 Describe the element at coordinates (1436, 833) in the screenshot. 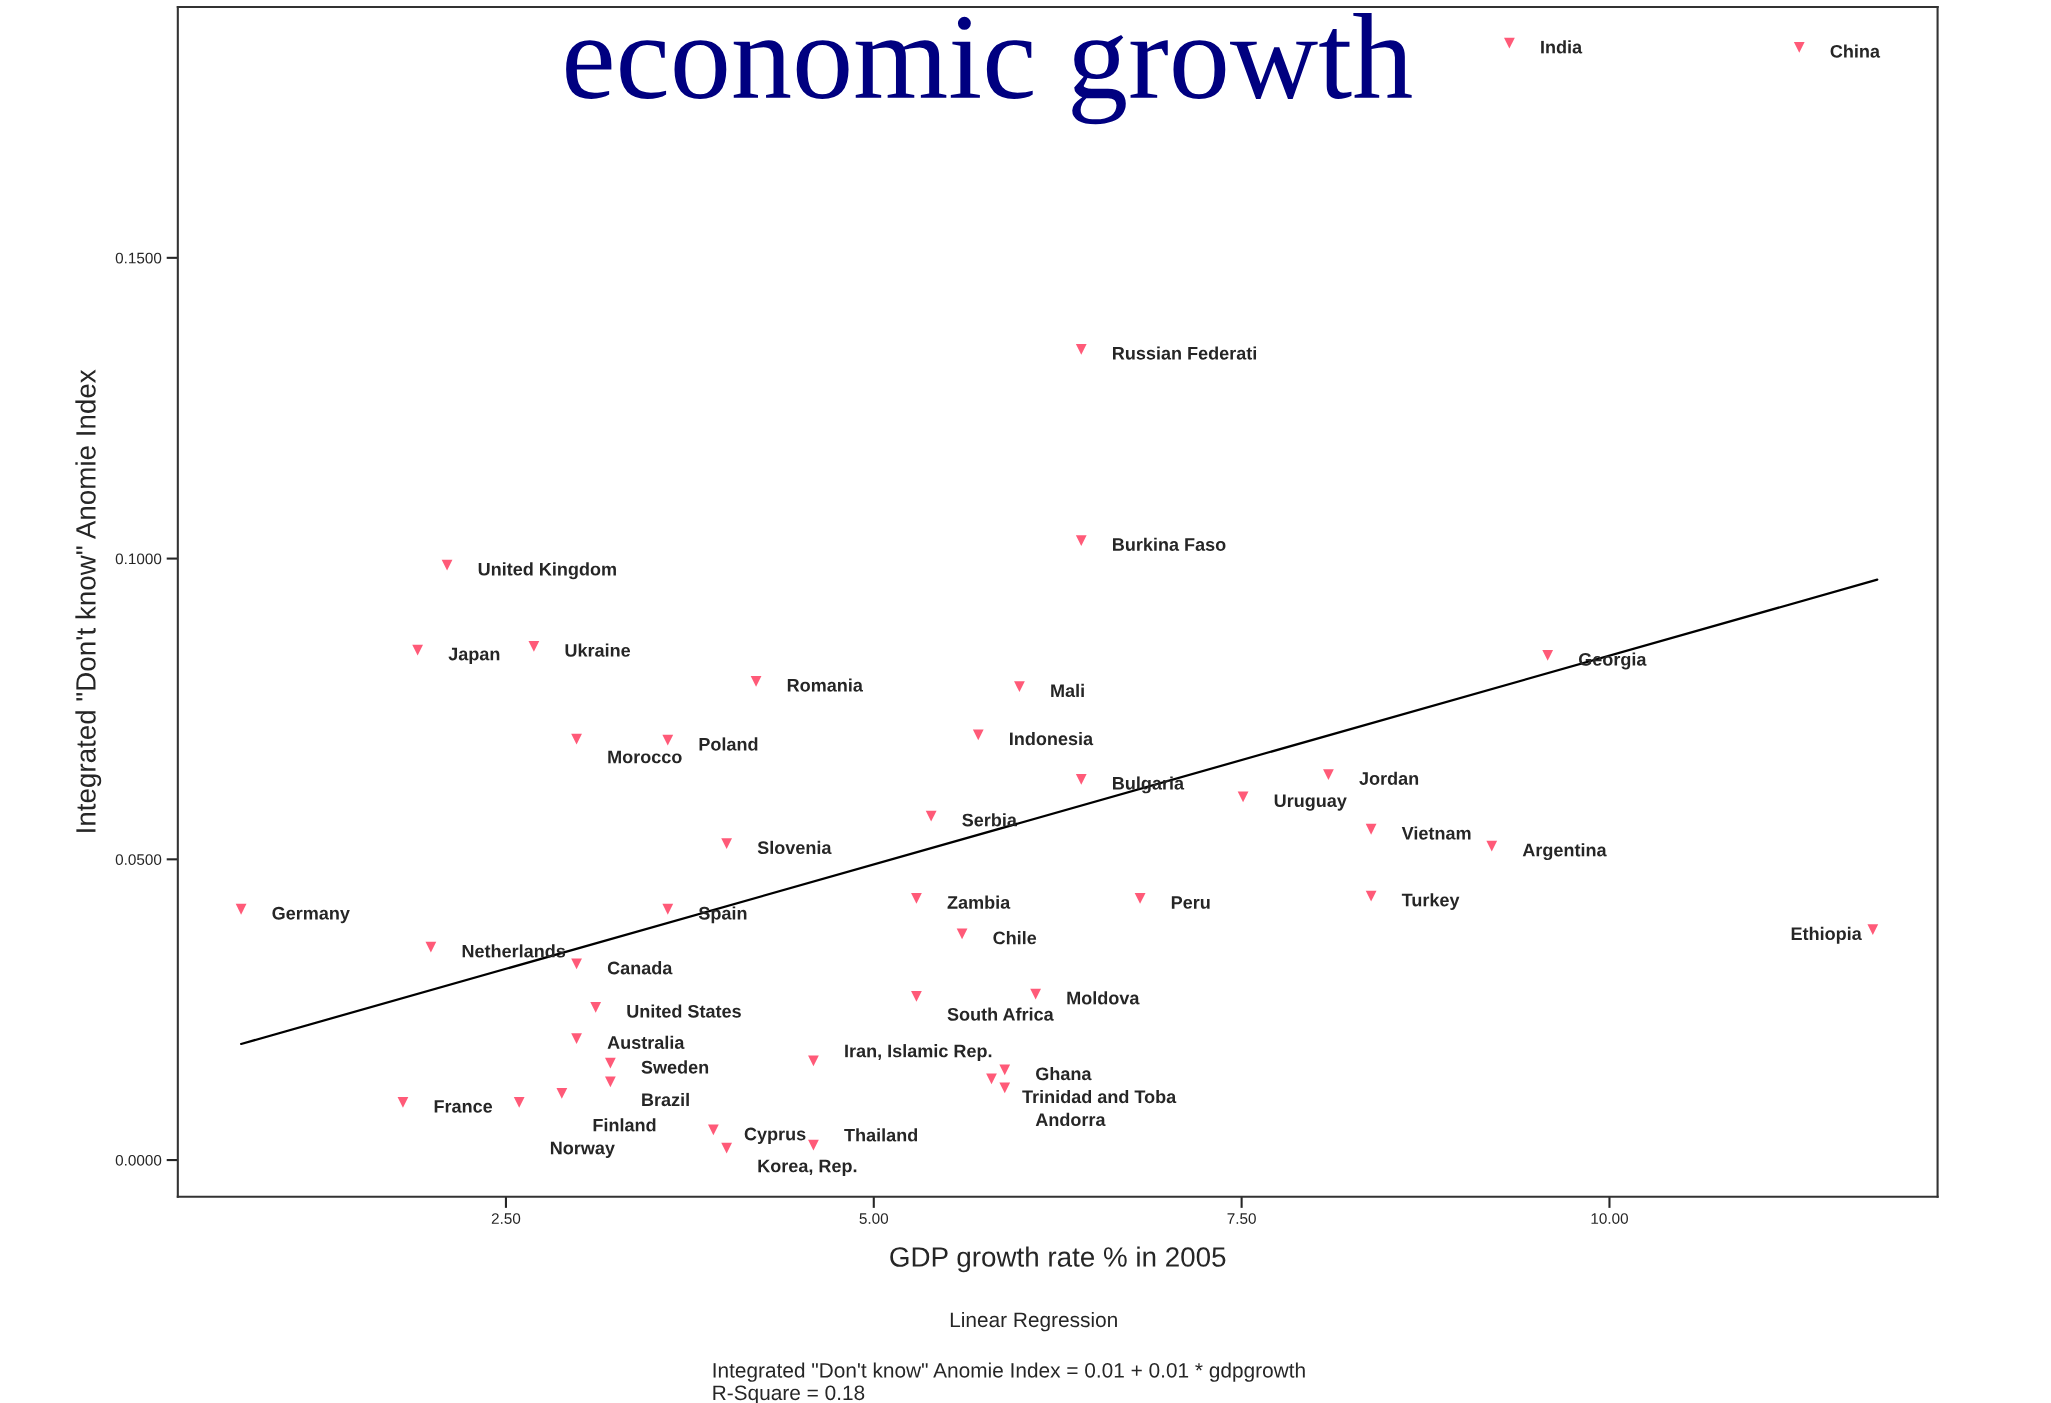

I see `annotation: Vietnam` at that location.